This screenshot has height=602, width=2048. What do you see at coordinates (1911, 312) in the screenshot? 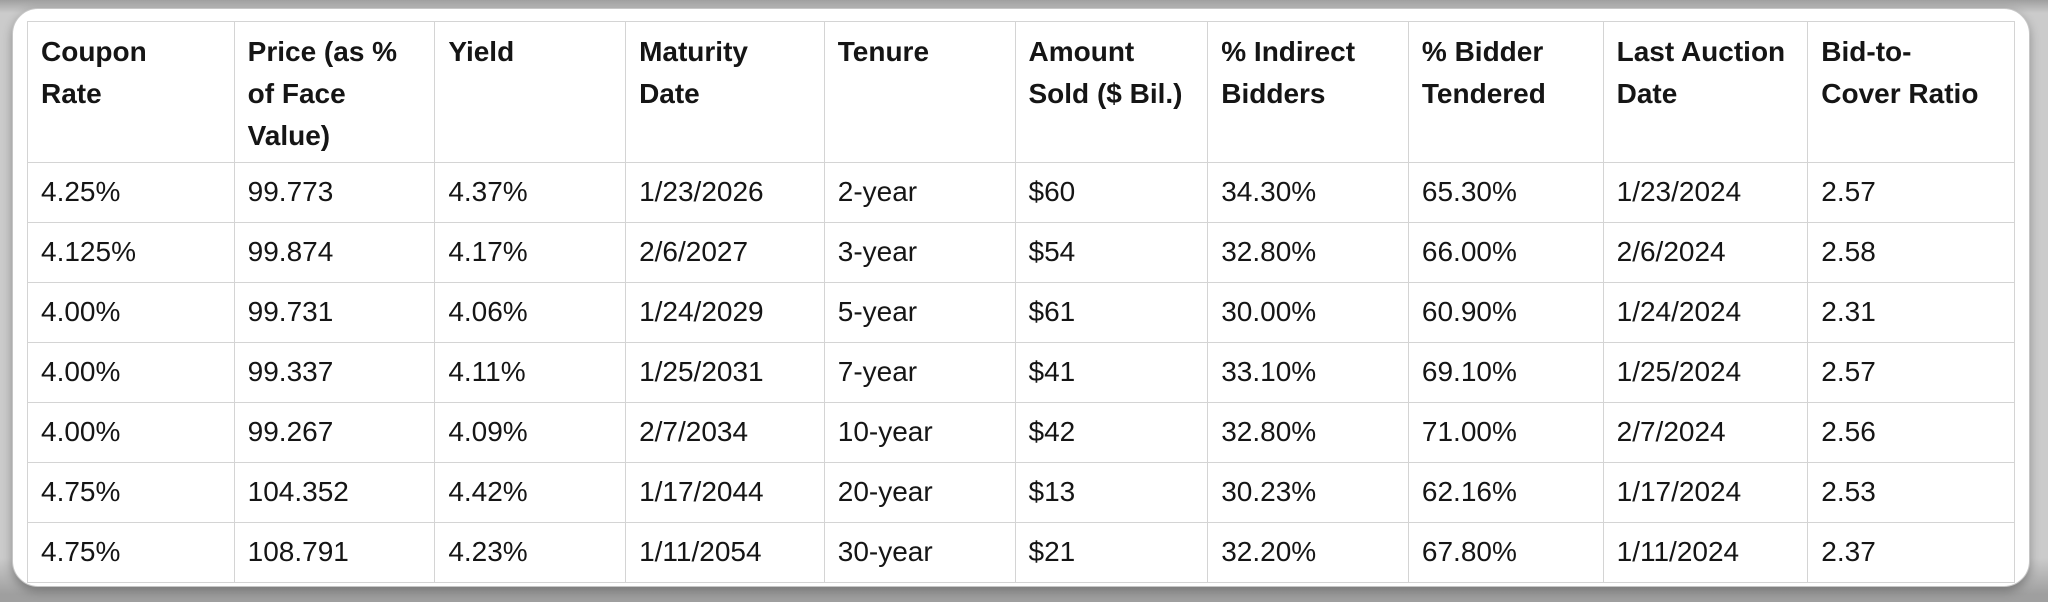
I see `table-cell: 2.31` at bounding box center [1911, 312].